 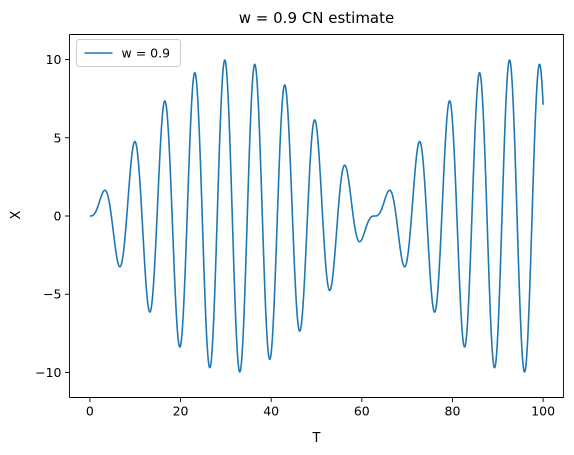 I want to click on y-tick-label: −10, so click(x=48, y=372).